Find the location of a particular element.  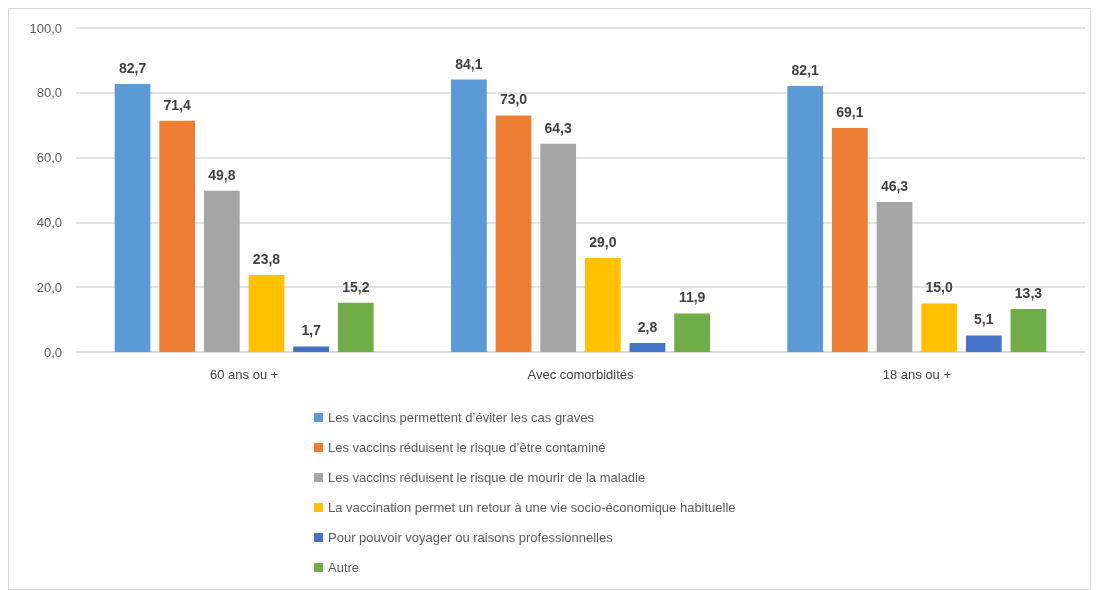

data-label: 84,1 is located at coordinates (469, 63).